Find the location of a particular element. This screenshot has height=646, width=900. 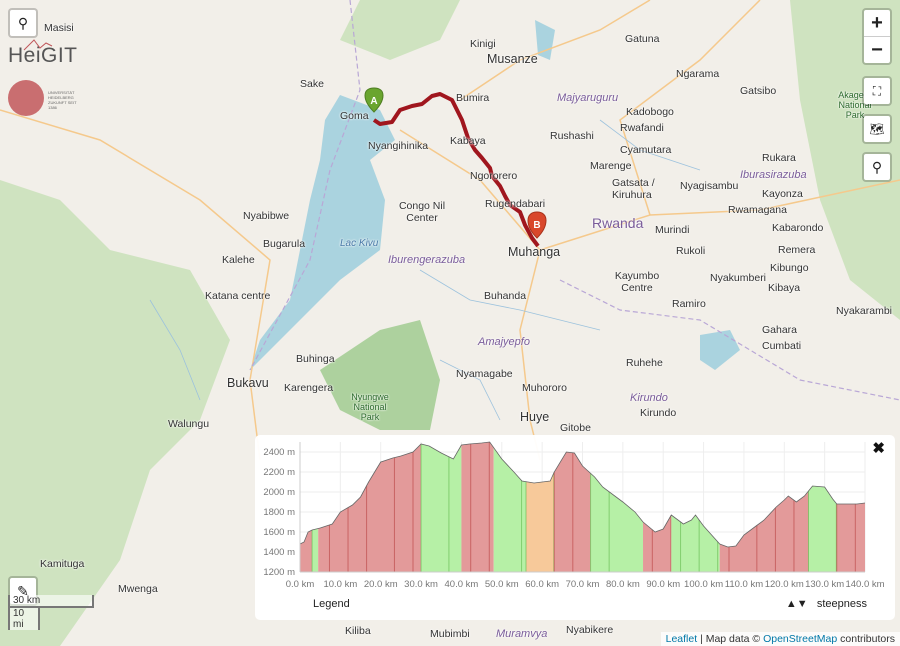

y-tick-label: 2000 m is located at coordinates (279, 492).